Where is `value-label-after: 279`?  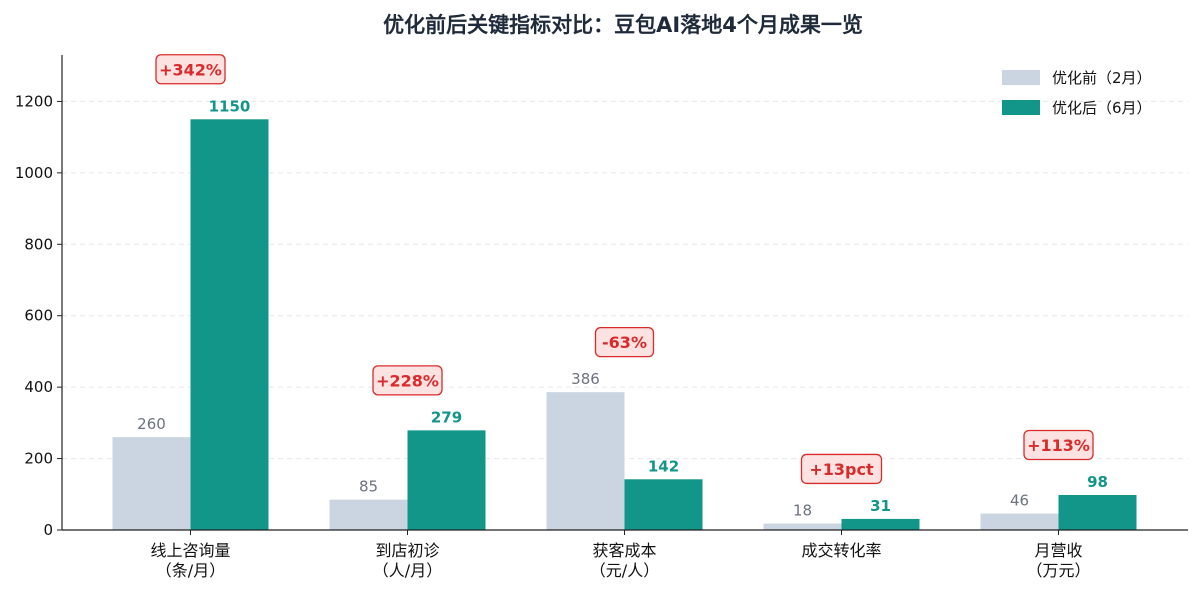 value-label-after: 279 is located at coordinates (446, 417).